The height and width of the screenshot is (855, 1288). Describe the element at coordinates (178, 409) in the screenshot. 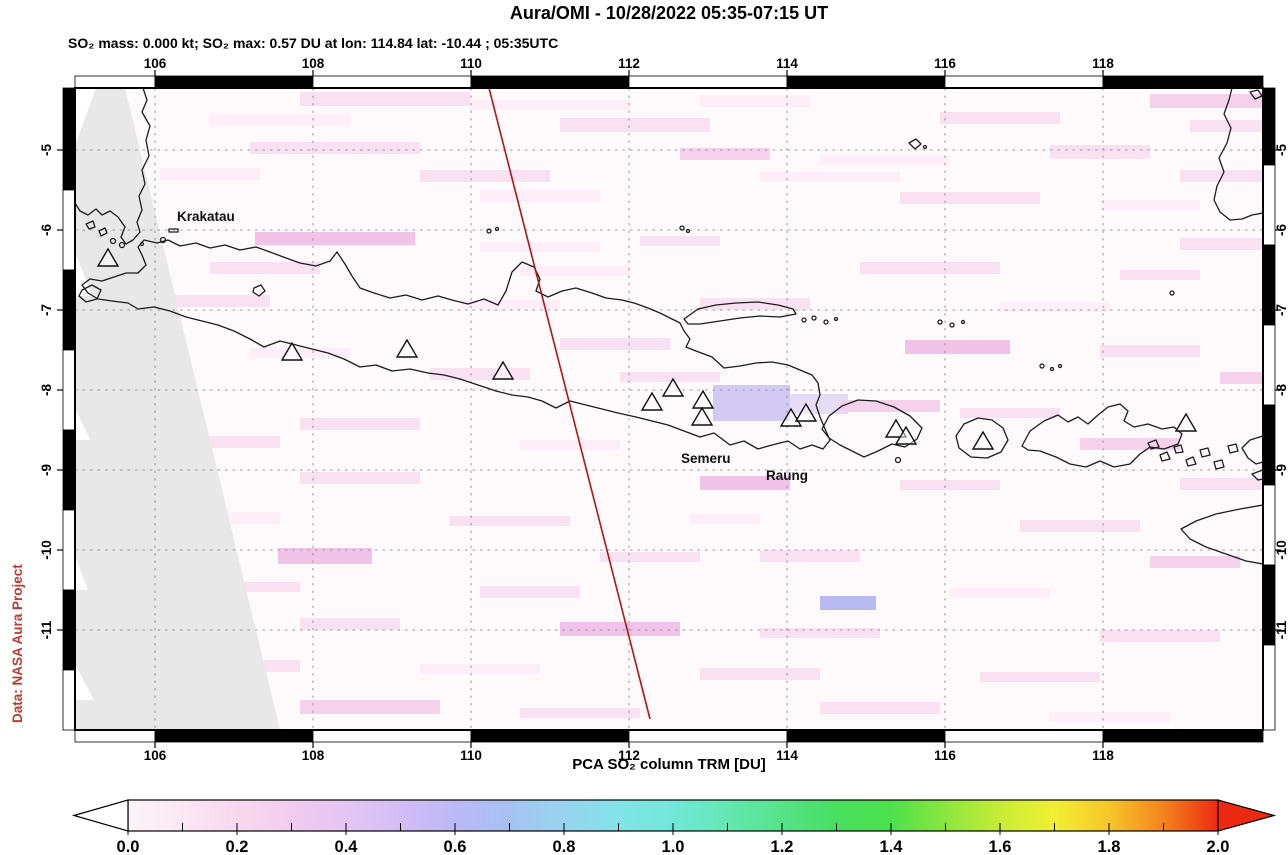

I see `no-data-region` at that location.